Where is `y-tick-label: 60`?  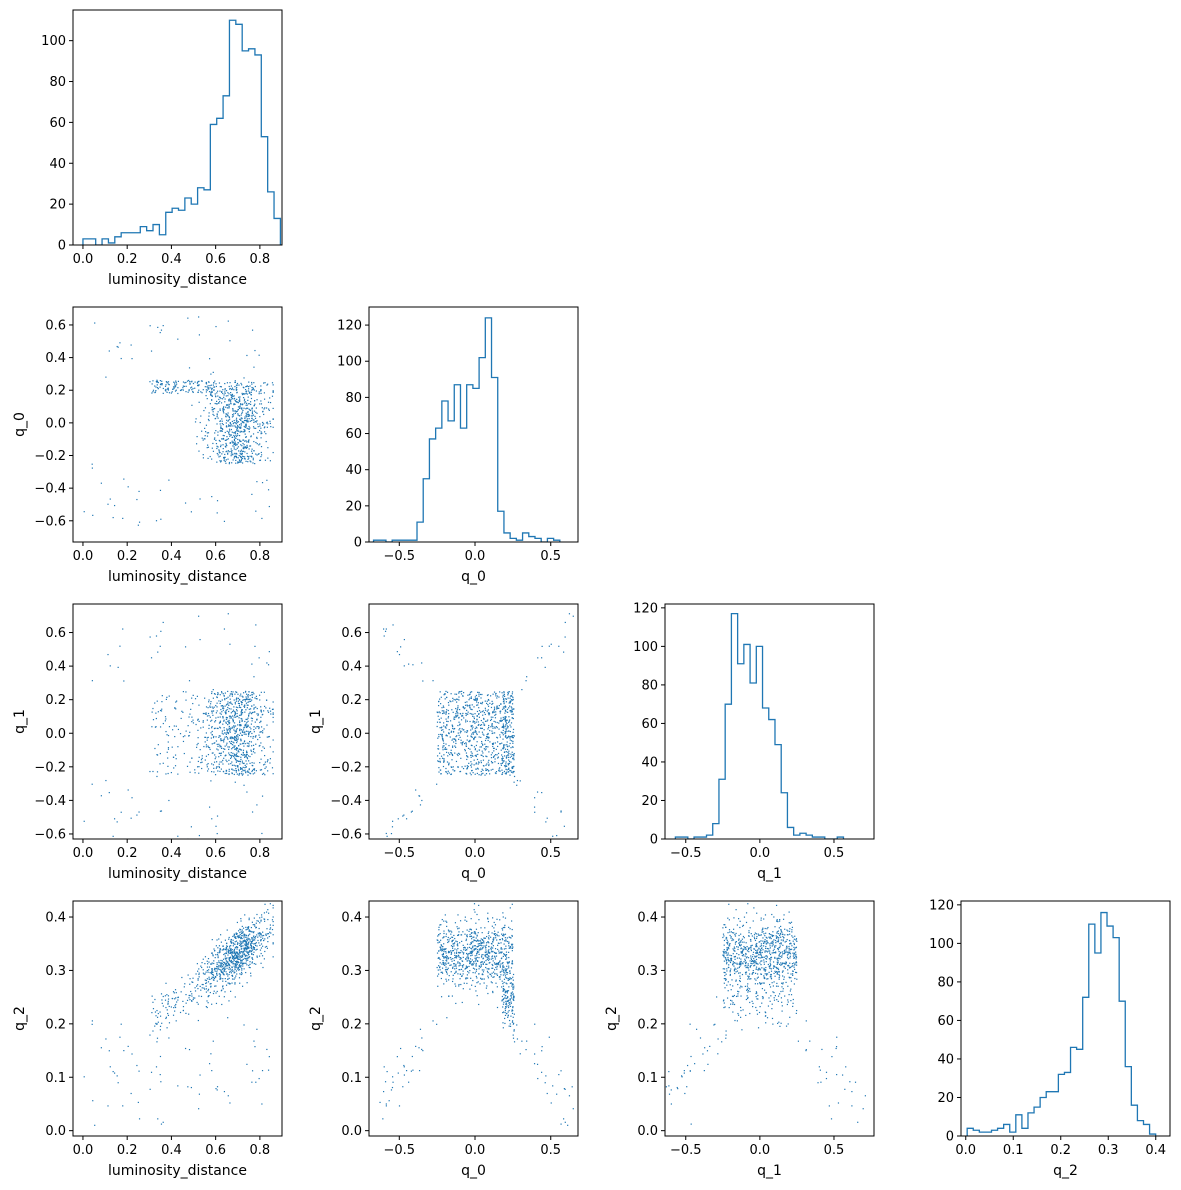 y-tick-label: 60 is located at coordinates (57, 123).